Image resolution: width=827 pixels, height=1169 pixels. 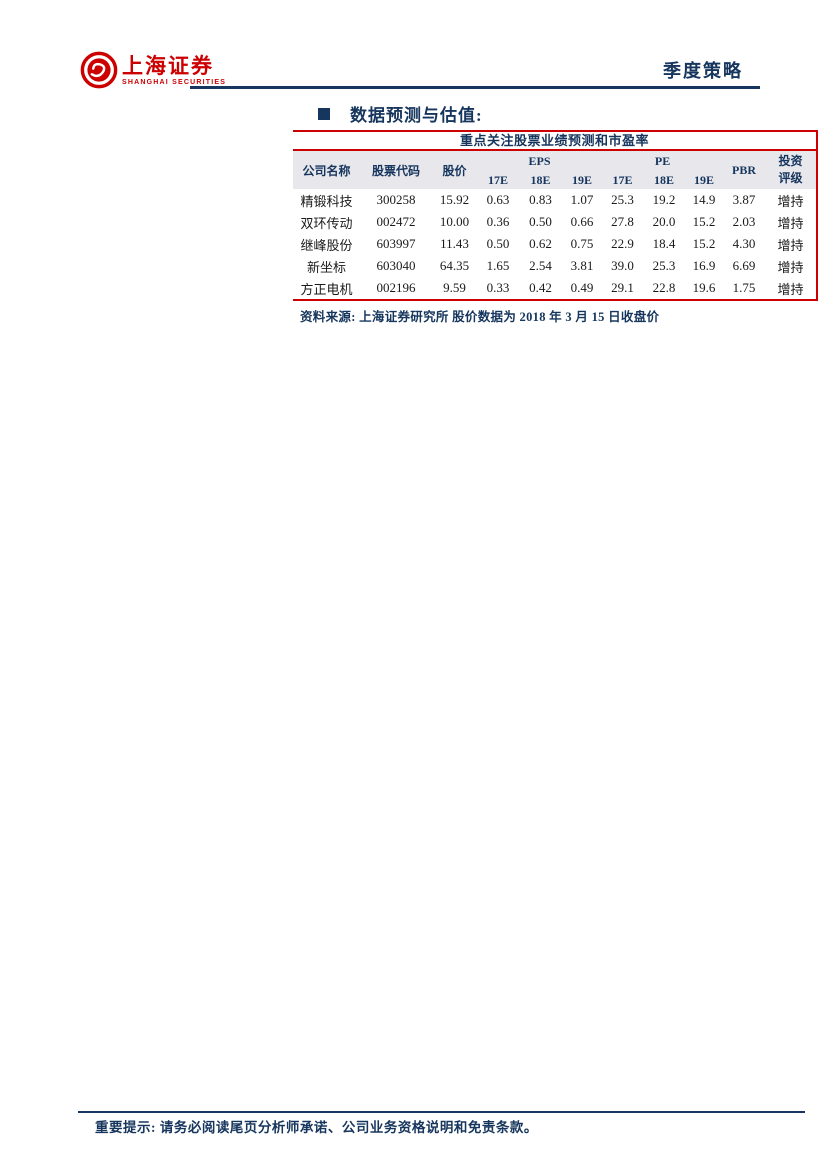 I want to click on col-header-pe-17e: 17E, so click(x=623, y=180).